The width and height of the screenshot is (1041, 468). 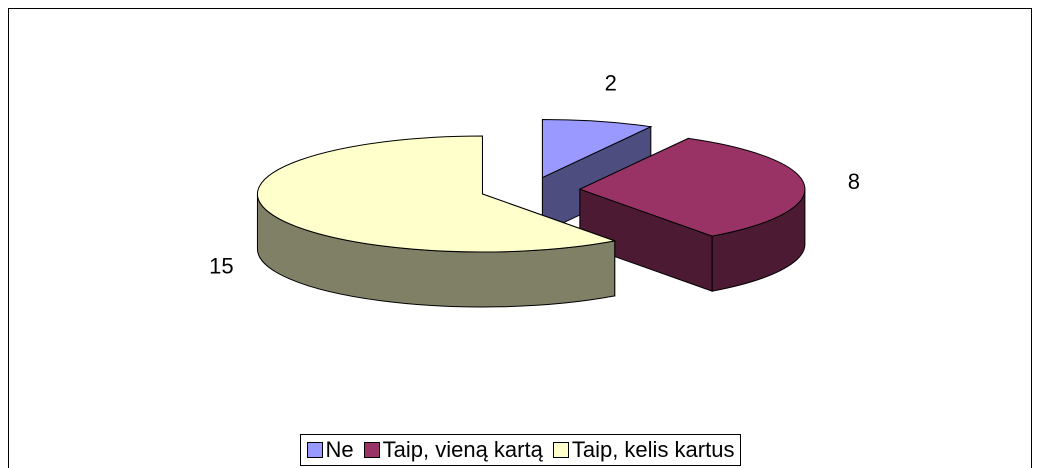 What do you see at coordinates (854, 181) in the screenshot?
I see `data-label: 8` at bounding box center [854, 181].